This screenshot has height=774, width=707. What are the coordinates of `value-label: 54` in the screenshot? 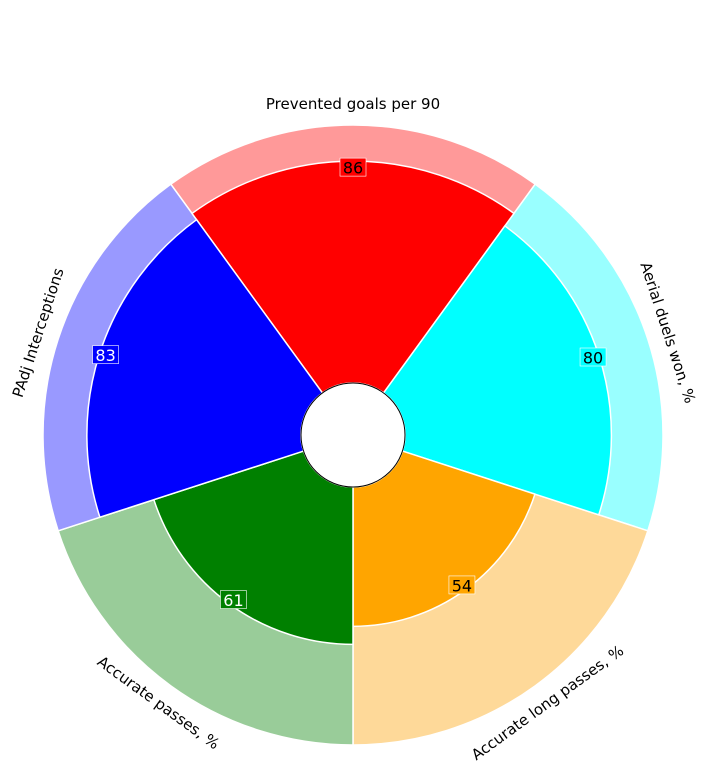 It's located at (462, 585).